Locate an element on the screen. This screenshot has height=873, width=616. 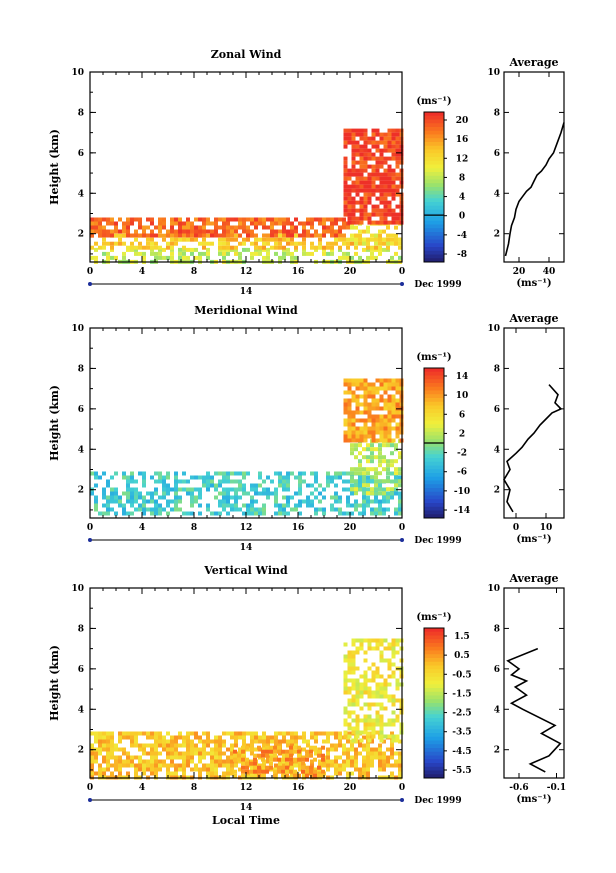
y-tick-label: 4 is located at coordinates (81, 450).